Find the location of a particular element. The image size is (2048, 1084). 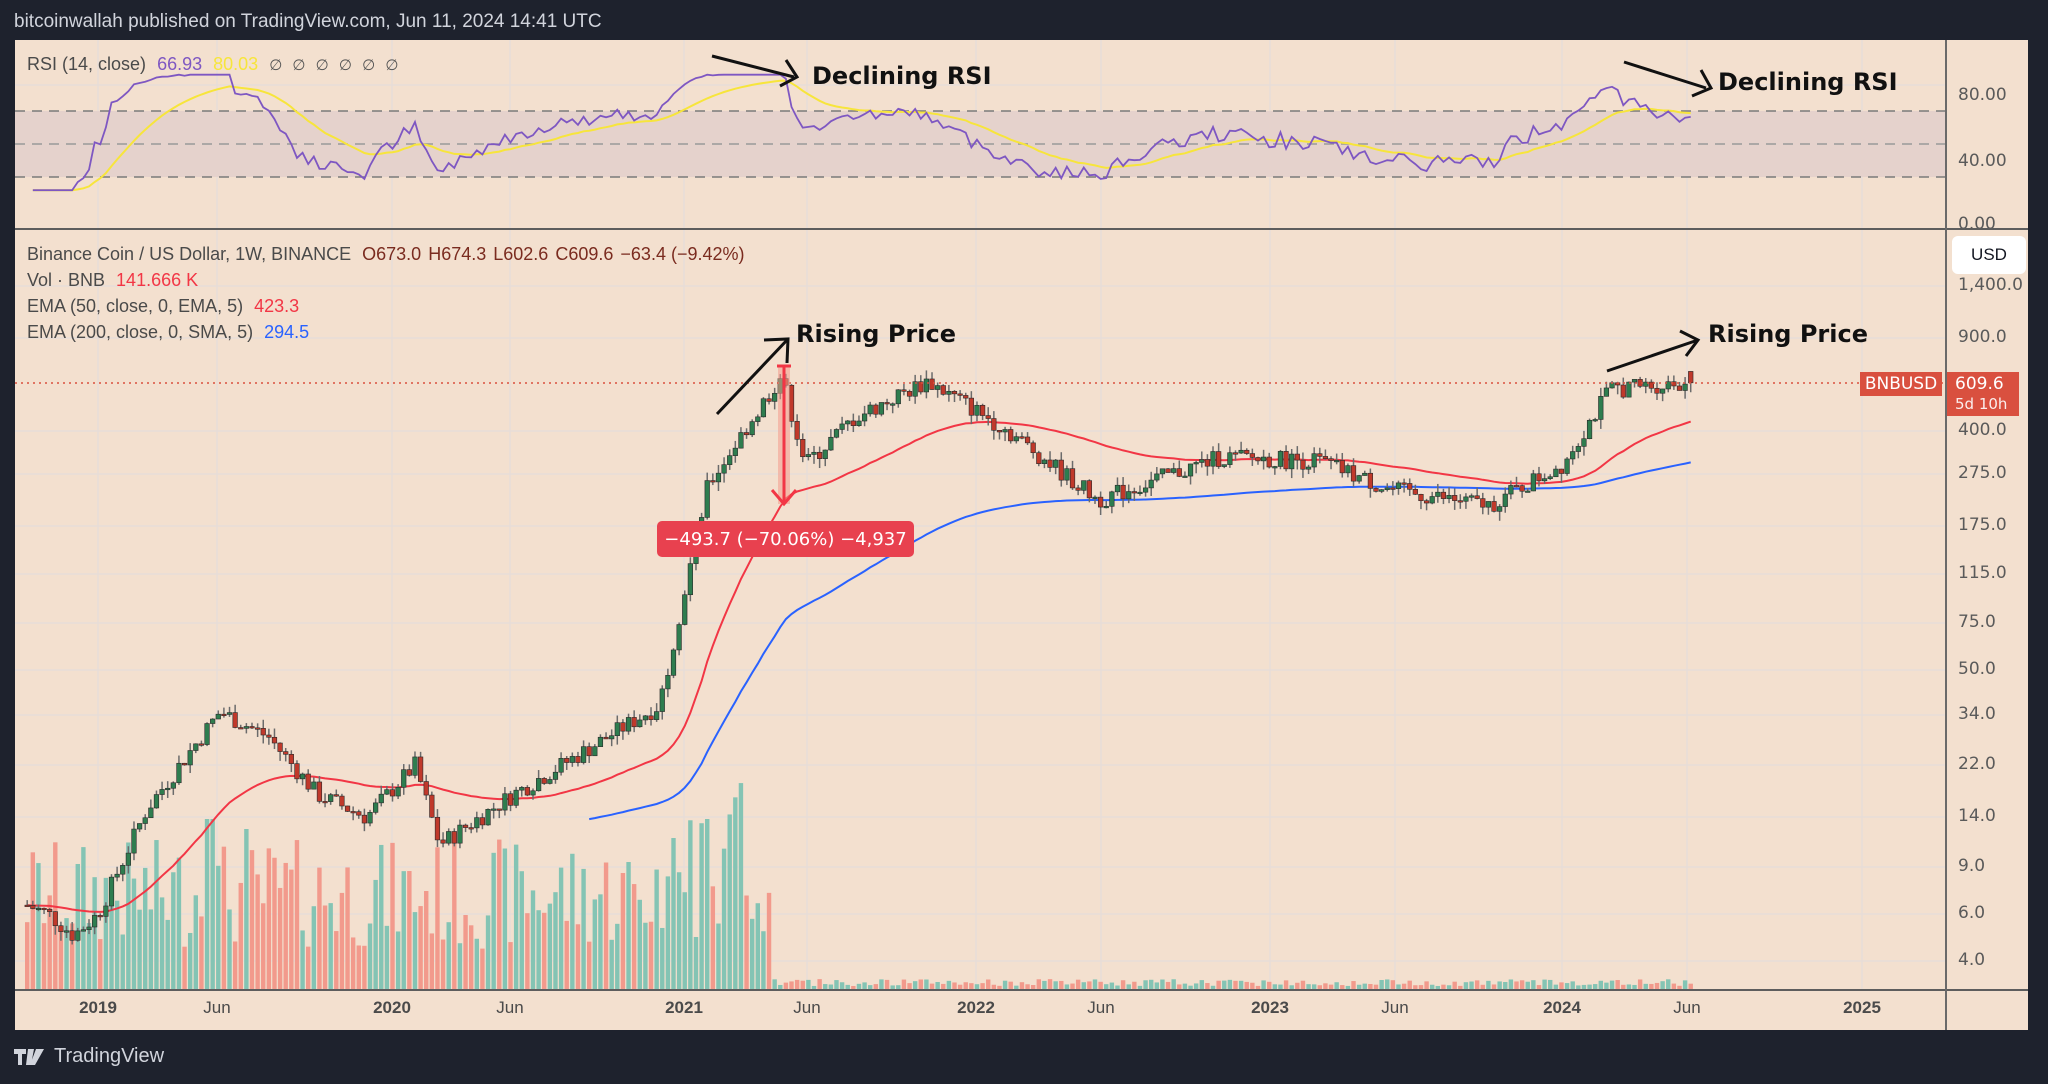

symbol-title: Binance Coin / US Dollar, 1W, BINANCE is located at coordinates (189, 254).